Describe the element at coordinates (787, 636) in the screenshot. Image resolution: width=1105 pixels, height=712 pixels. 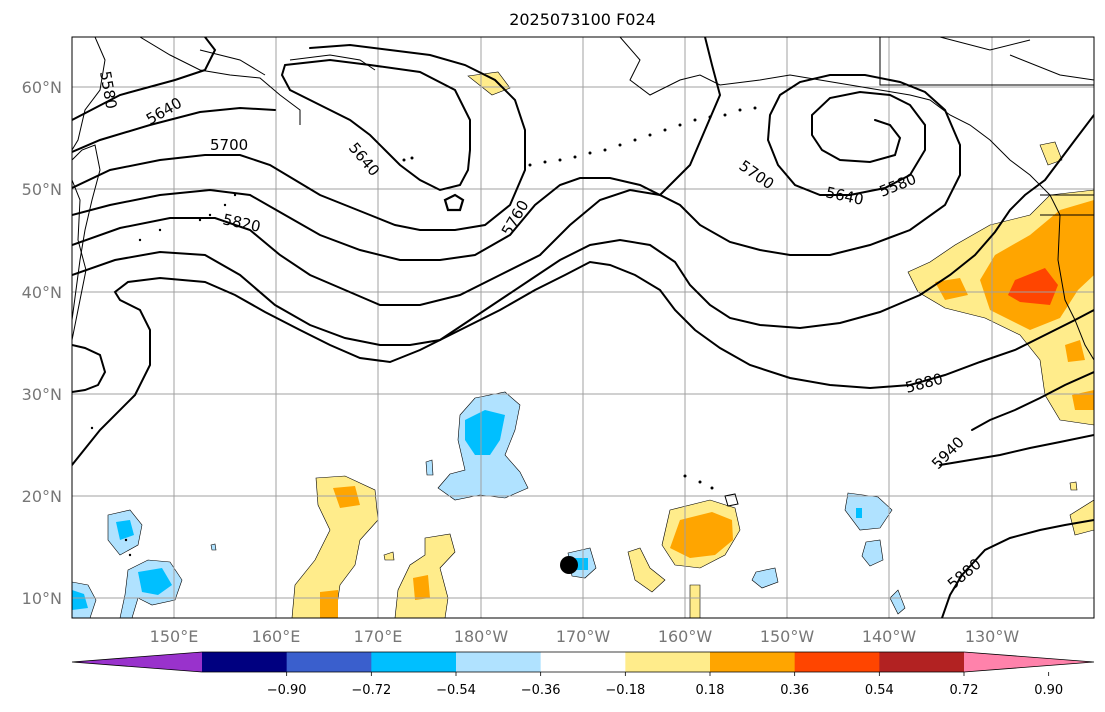
I see `lon-label: 150°W` at that location.